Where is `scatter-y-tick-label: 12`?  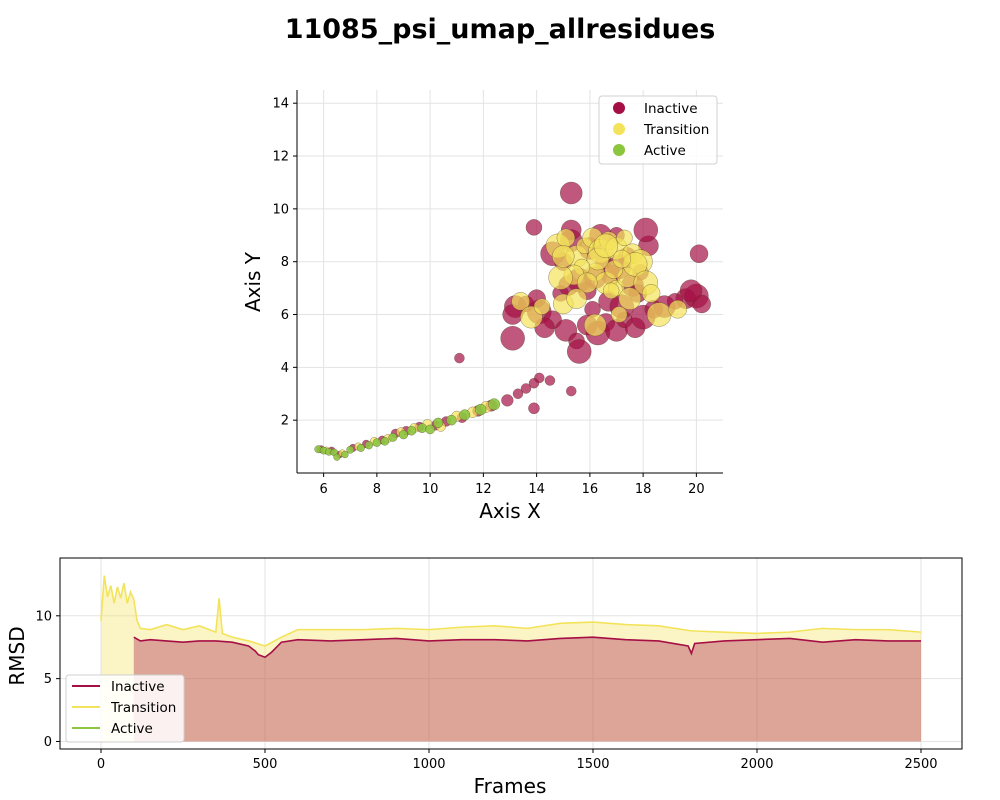
scatter-y-tick-label: 12 is located at coordinates (280, 157).